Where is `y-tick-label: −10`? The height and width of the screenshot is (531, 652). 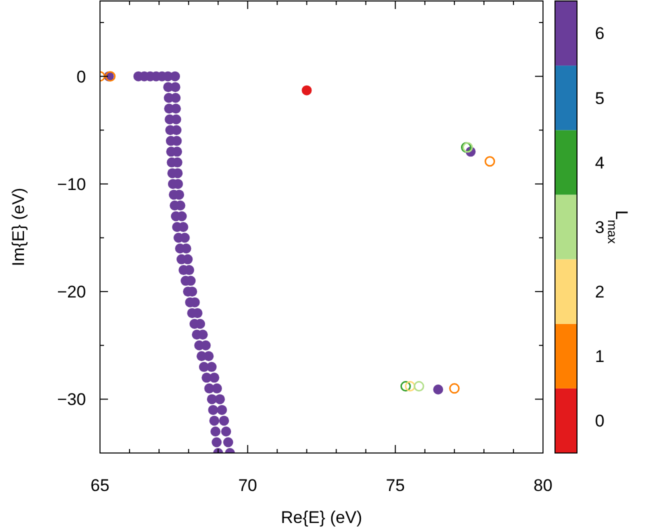
y-tick-label: −10 is located at coordinates (71, 184).